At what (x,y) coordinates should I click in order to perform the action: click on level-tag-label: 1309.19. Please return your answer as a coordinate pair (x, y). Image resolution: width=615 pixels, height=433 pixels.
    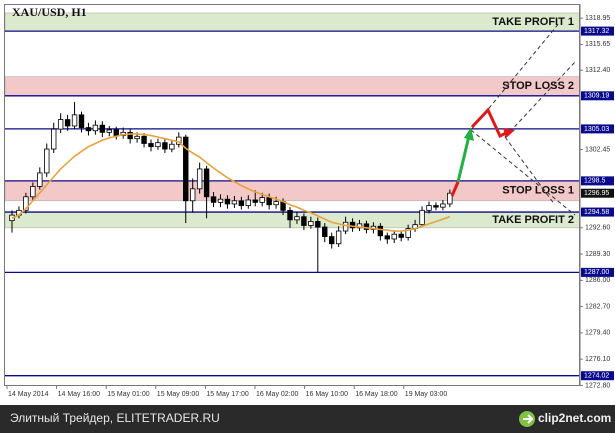
    Looking at the image, I should click on (596, 96).